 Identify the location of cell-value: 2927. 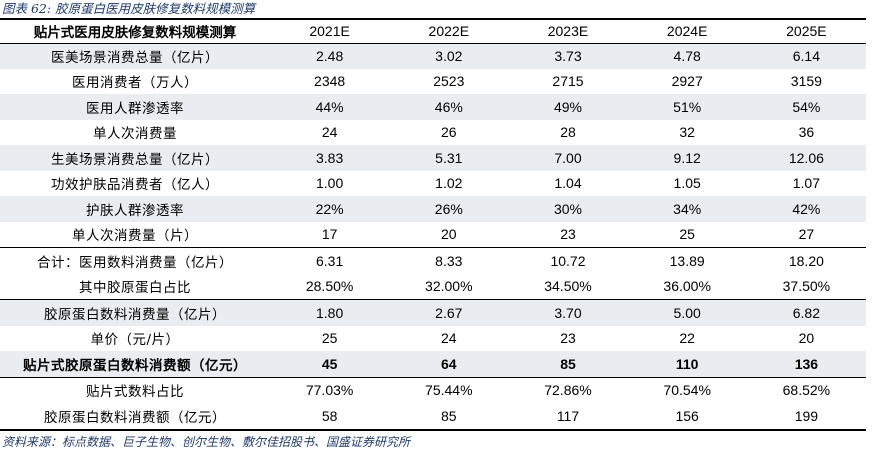
(687, 81).